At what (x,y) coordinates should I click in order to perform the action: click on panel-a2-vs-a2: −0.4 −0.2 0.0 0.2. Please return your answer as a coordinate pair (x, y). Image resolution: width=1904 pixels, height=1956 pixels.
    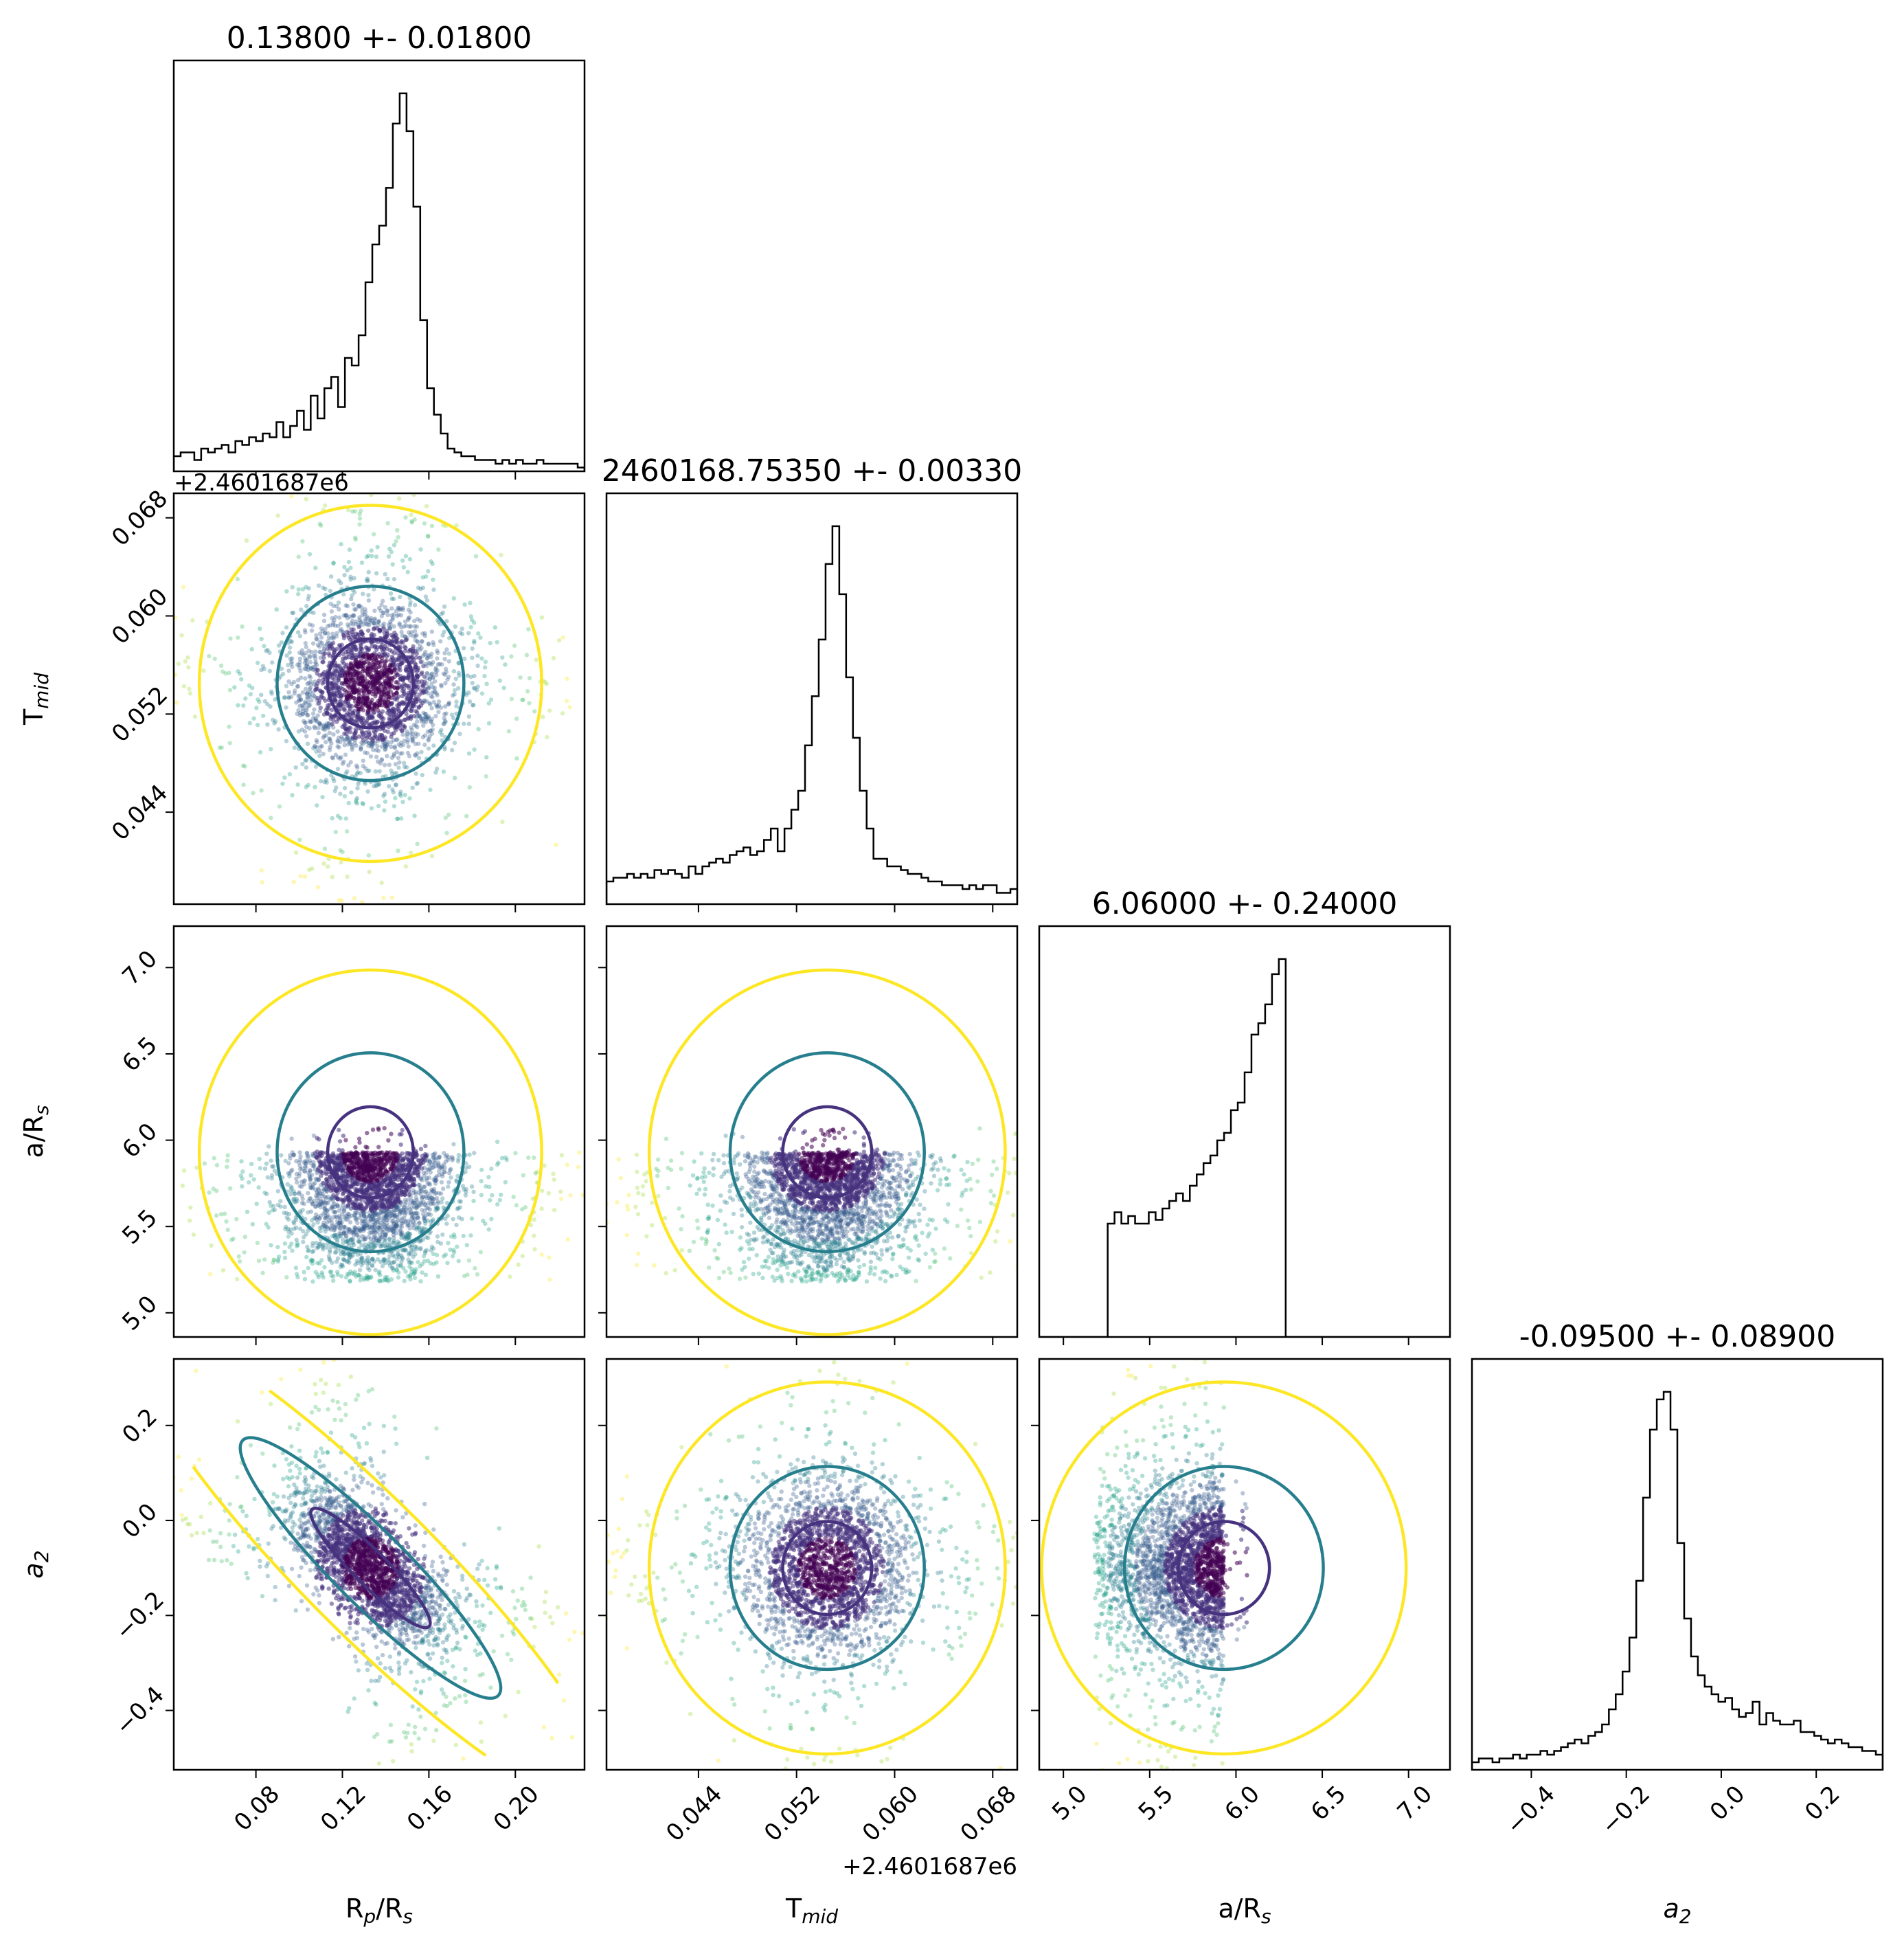
    Looking at the image, I should click on (1677, 1599).